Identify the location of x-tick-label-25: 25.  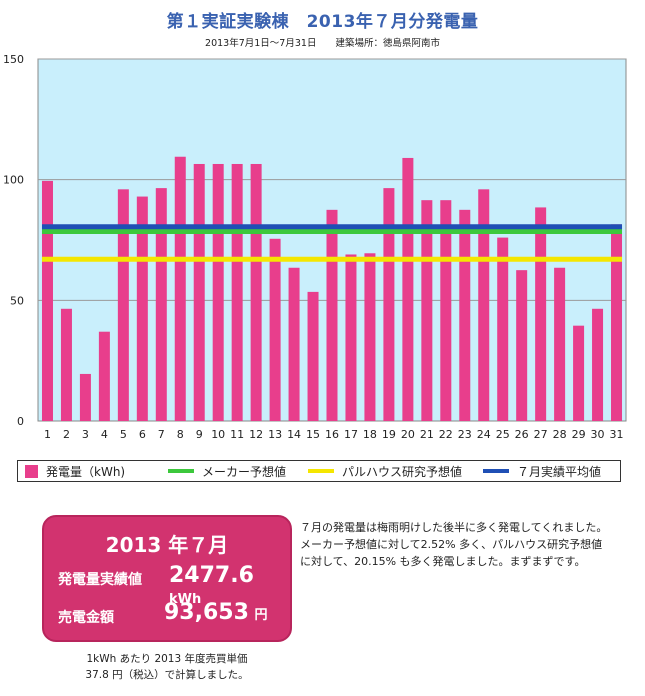
(503, 434).